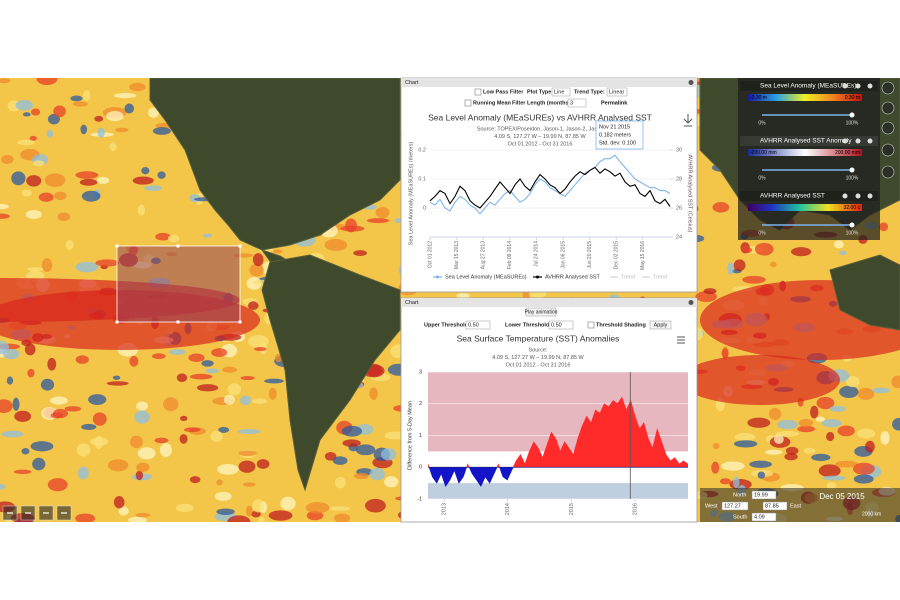  What do you see at coordinates (510, 255) in the screenshot?
I see `x-tick-label: Feb 09 2014` at bounding box center [510, 255].